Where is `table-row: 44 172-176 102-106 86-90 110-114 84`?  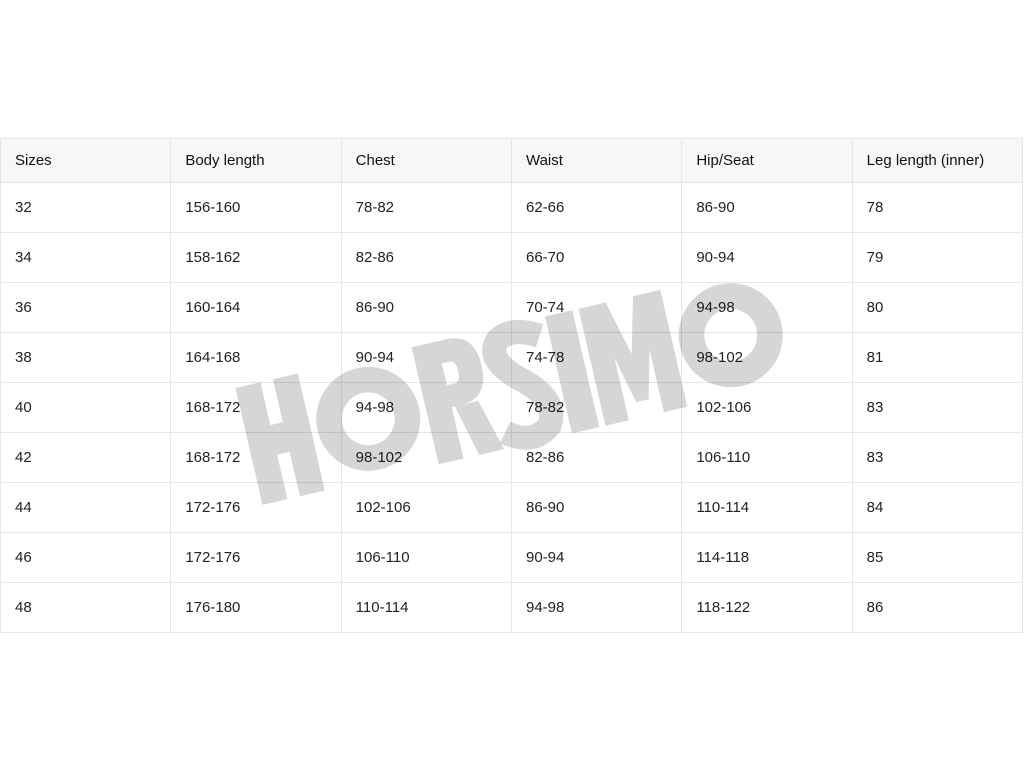
table-row: 44 172-176 102-106 86-90 110-114 84 is located at coordinates (512, 507).